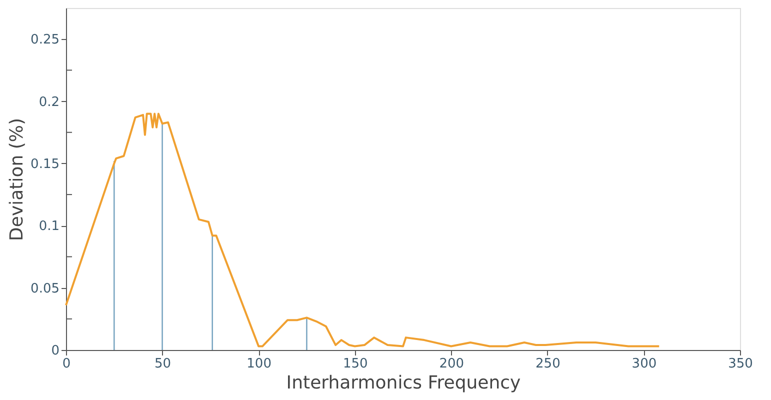 The image size is (771, 400). Describe the element at coordinates (355, 364) in the screenshot. I see `x-tick-label: 150` at that location.